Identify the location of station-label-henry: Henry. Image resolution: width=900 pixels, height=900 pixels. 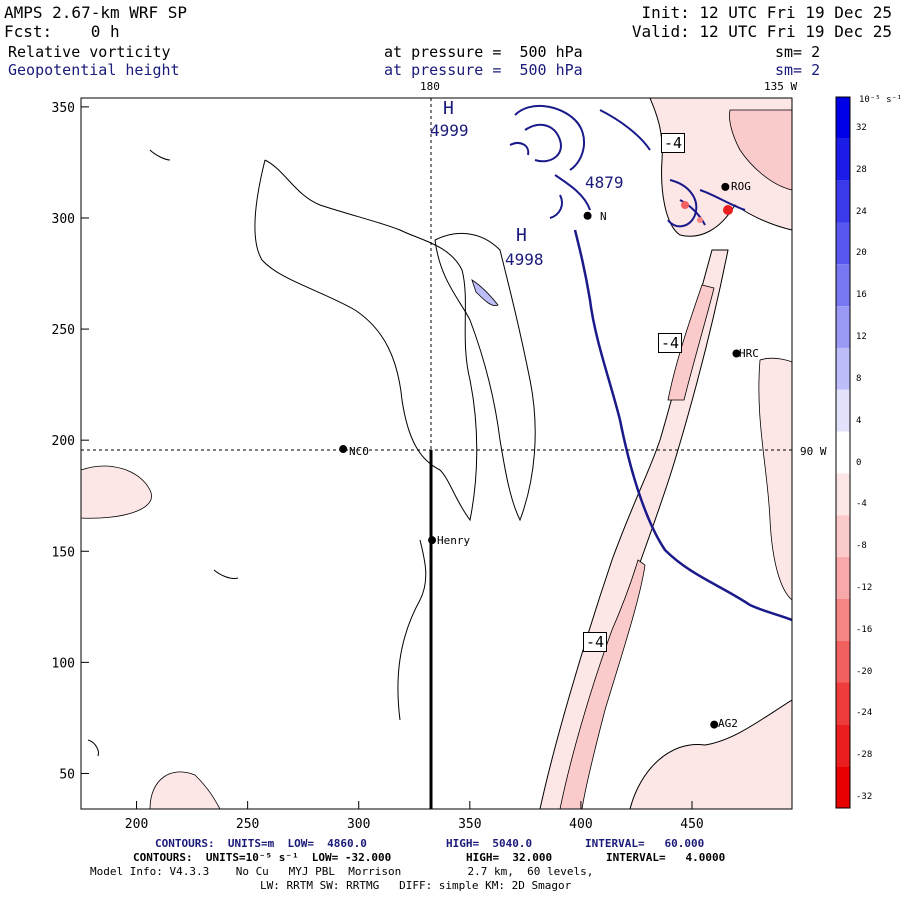
(454, 540).